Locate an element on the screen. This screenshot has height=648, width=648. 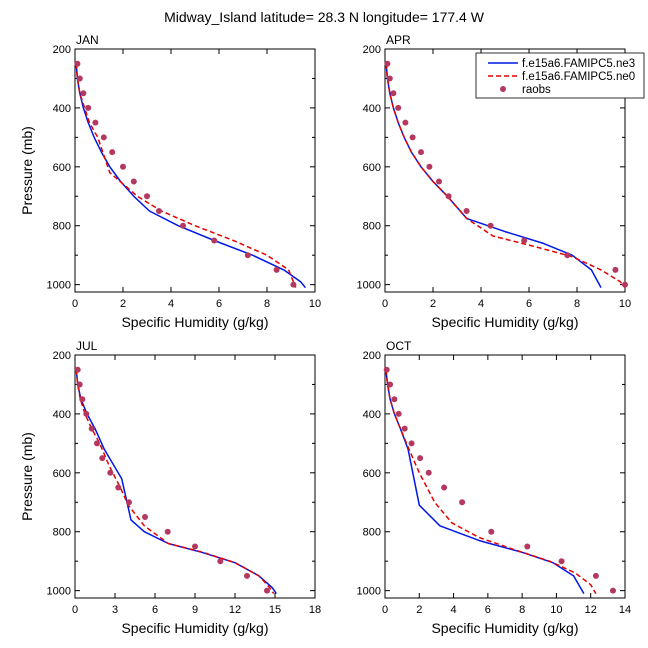
series-ne3-line-jul is located at coordinates (176, 482).